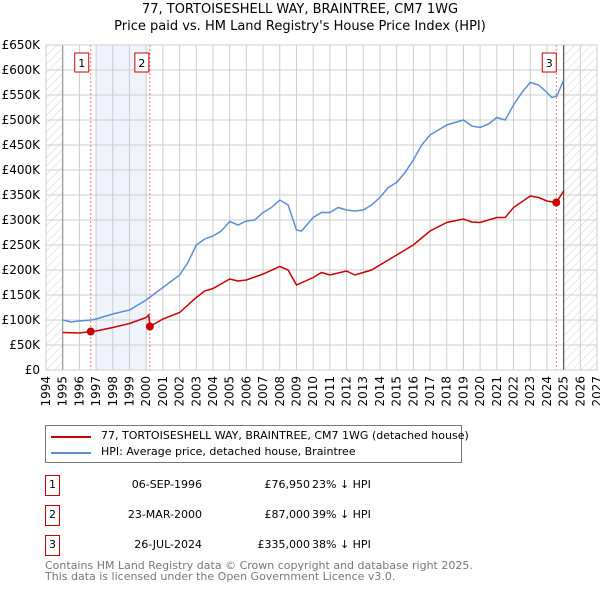 This screenshot has width=600, height=590. I want to click on x-tick-label: 2008, so click(280, 391).